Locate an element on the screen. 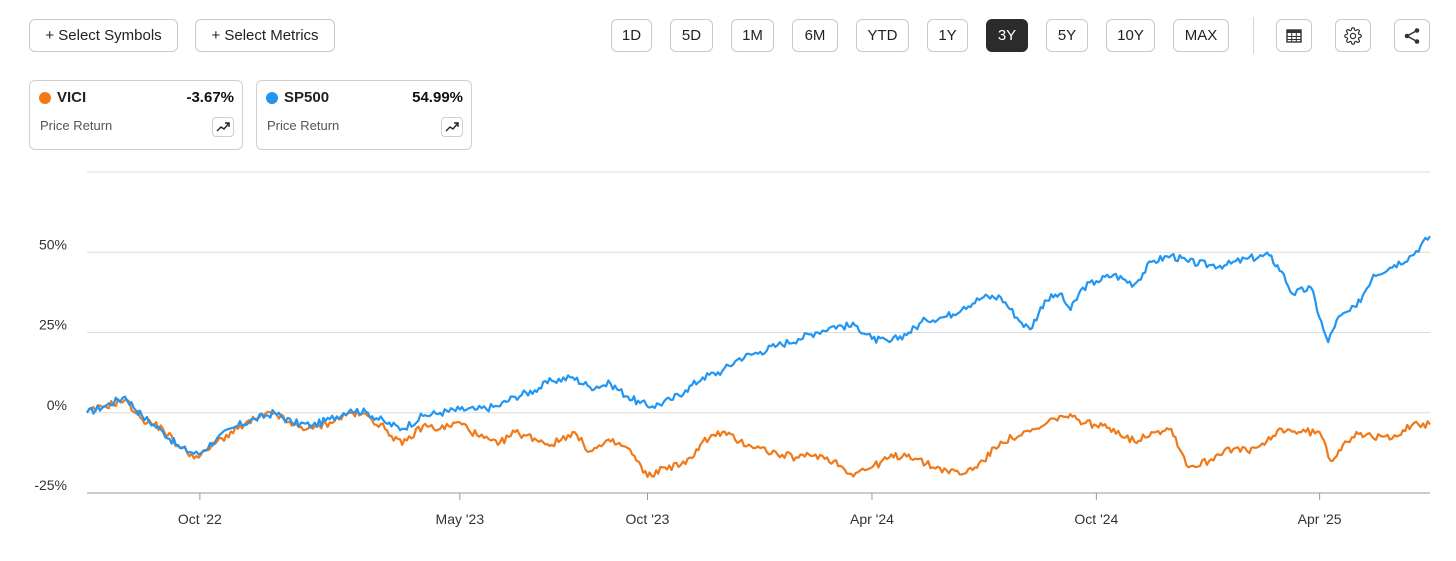 The image size is (1456, 561). range-1y-button: 1Y is located at coordinates (947, 35).